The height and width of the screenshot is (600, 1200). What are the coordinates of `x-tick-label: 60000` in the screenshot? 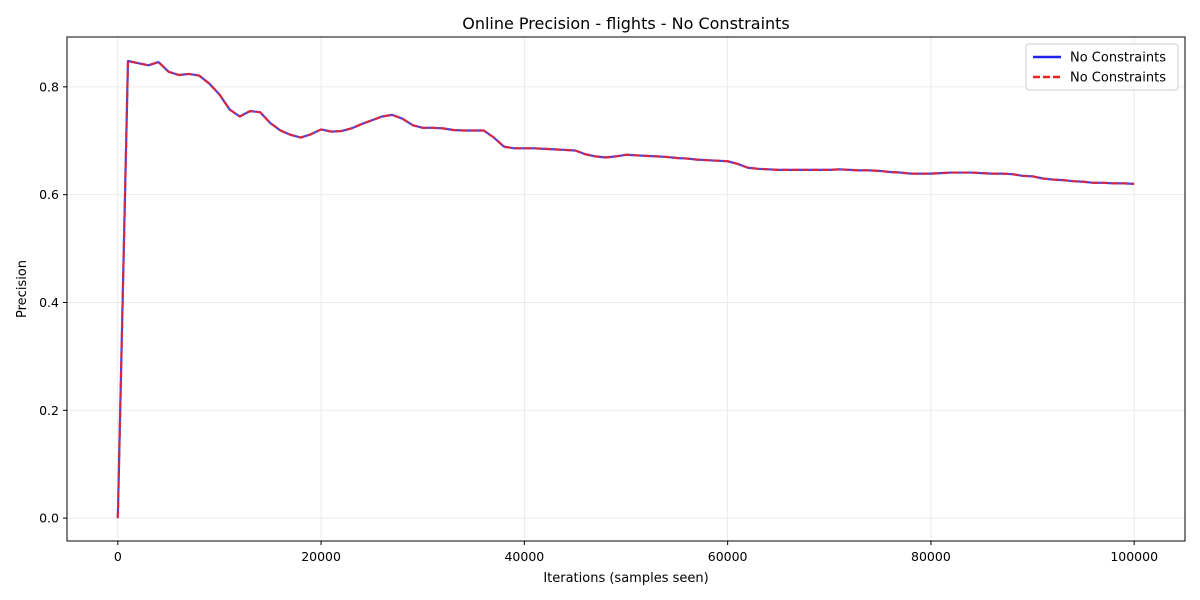 It's located at (728, 556).